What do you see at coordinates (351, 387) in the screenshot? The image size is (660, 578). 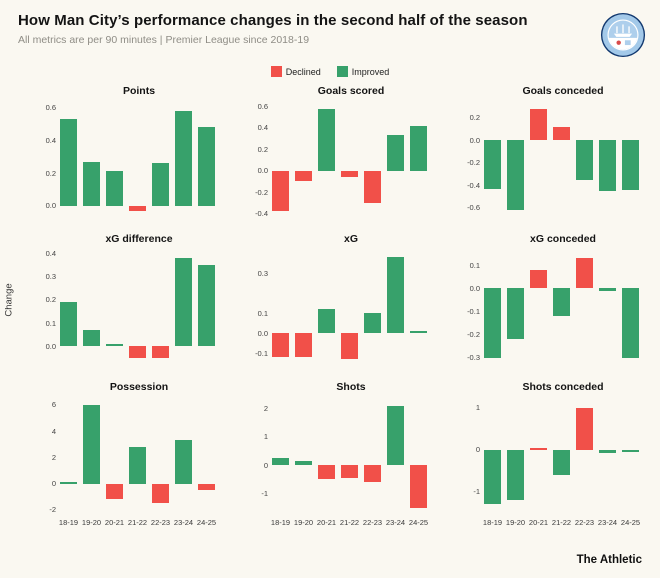 I see `chart-title-shots: Shots` at bounding box center [351, 387].